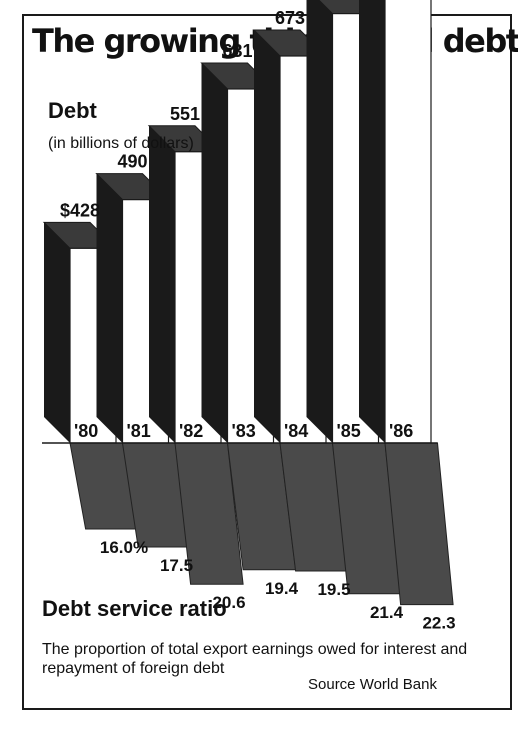  I want to click on year-label-85: '85, so click(349, 431).